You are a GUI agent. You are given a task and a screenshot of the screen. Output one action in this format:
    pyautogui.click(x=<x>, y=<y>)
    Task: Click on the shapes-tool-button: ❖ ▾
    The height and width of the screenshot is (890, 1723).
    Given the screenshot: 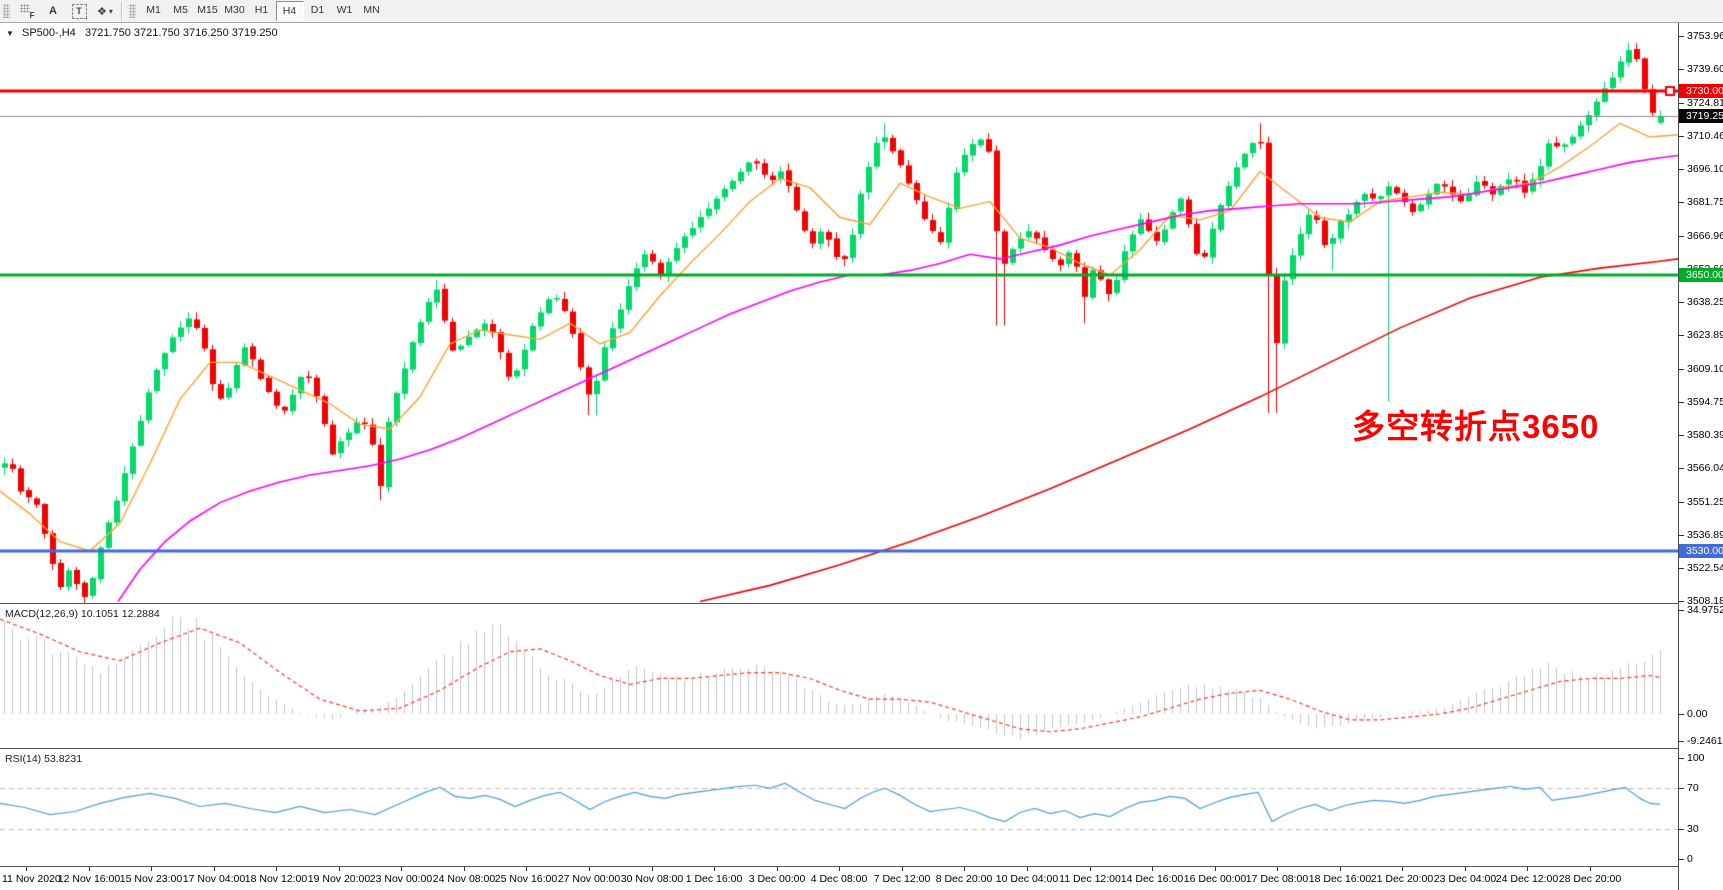 What is the action you would take?
    pyautogui.click(x=105, y=11)
    